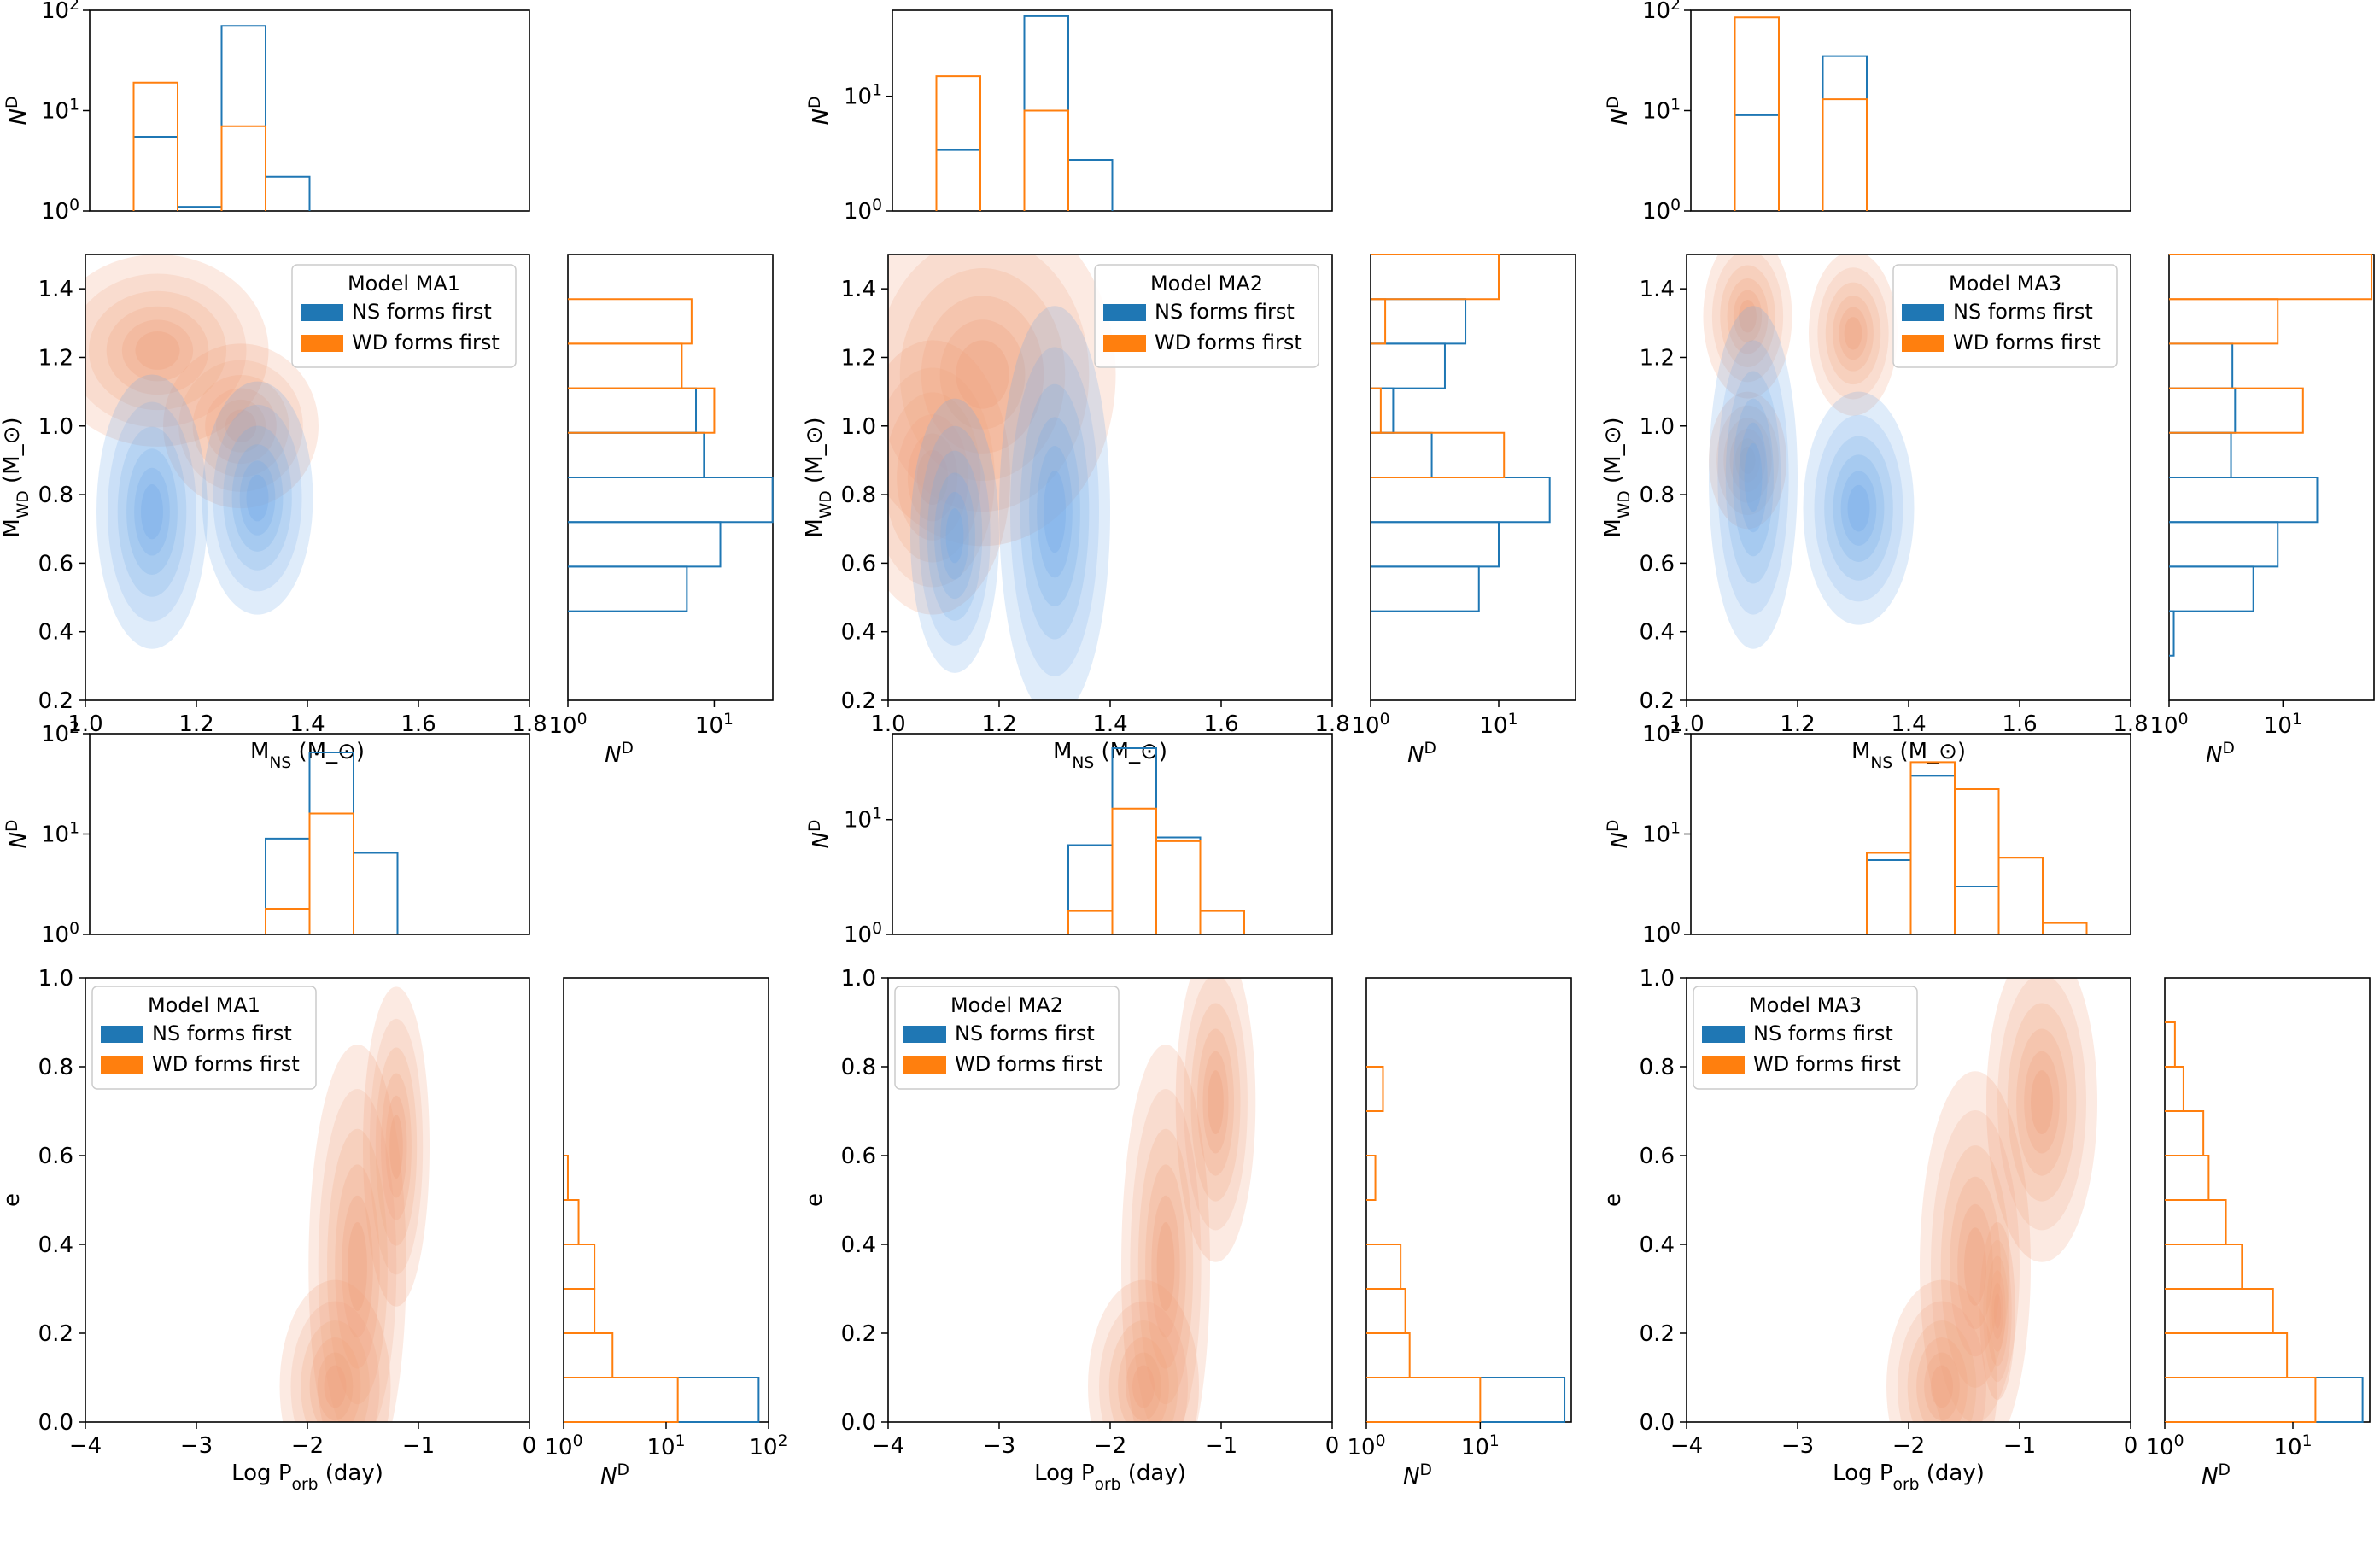 The image size is (2380, 1551). What do you see at coordinates (2023, 312) in the screenshot?
I see `legend-ns-label: NS forms first` at bounding box center [2023, 312].